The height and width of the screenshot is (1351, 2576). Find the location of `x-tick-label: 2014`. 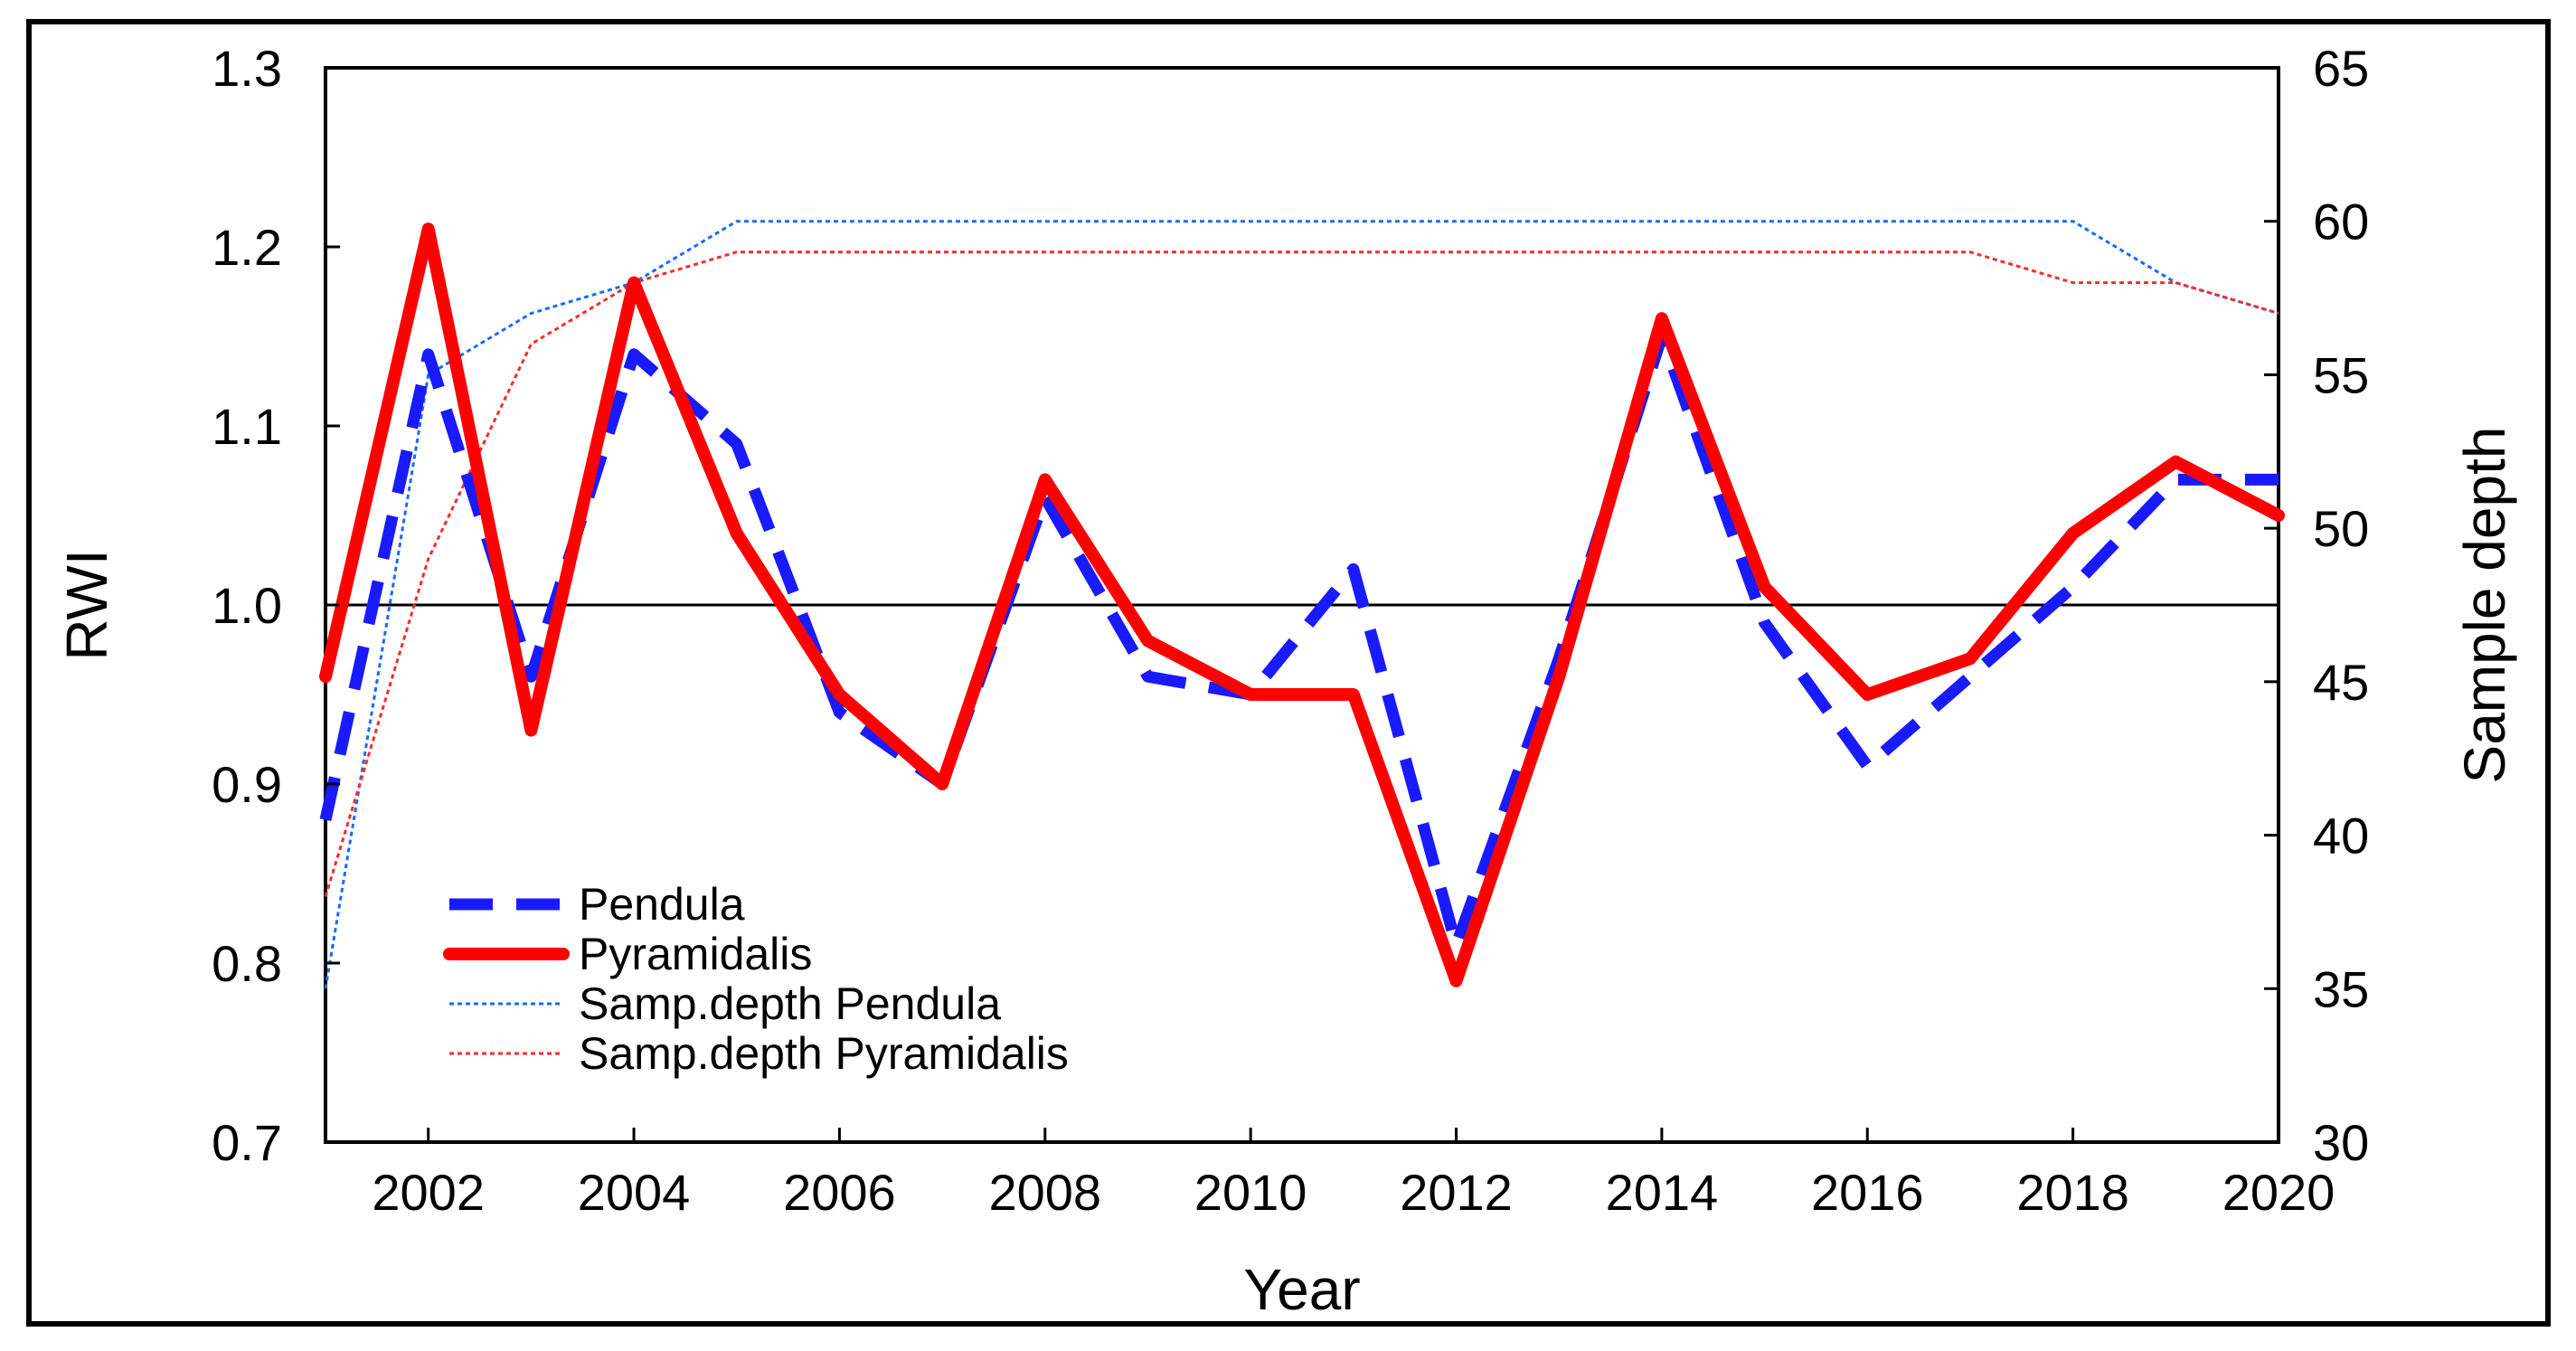

x-tick-label: 2014 is located at coordinates (1662, 1192).